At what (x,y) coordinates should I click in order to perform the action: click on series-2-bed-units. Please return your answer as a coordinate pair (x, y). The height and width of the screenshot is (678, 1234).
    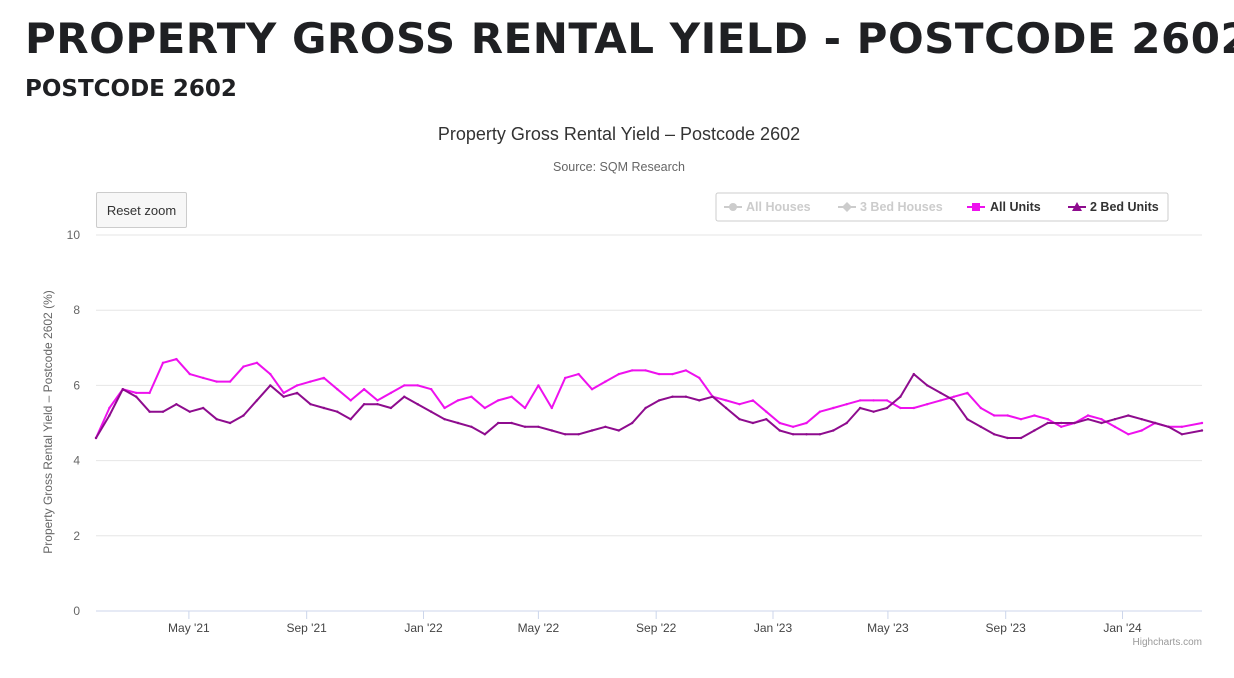
    Looking at the image, I should click on (649, 406).